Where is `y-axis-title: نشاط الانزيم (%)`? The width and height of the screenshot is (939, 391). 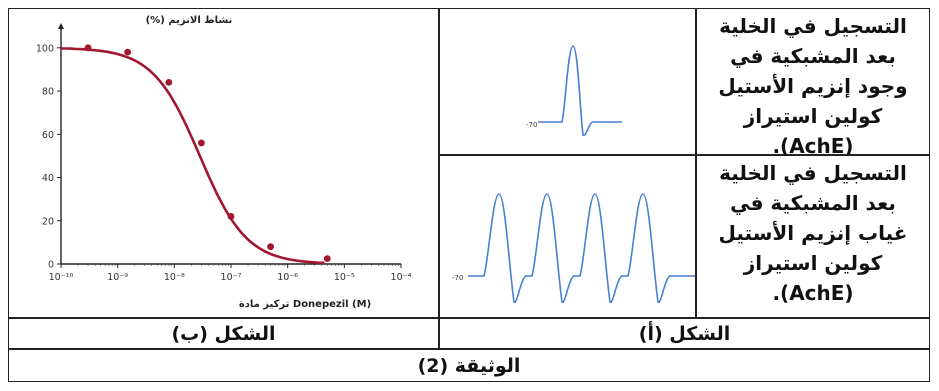
y-axis-title: نشاط الانزيم (%) is located at coordinates (189, 20).